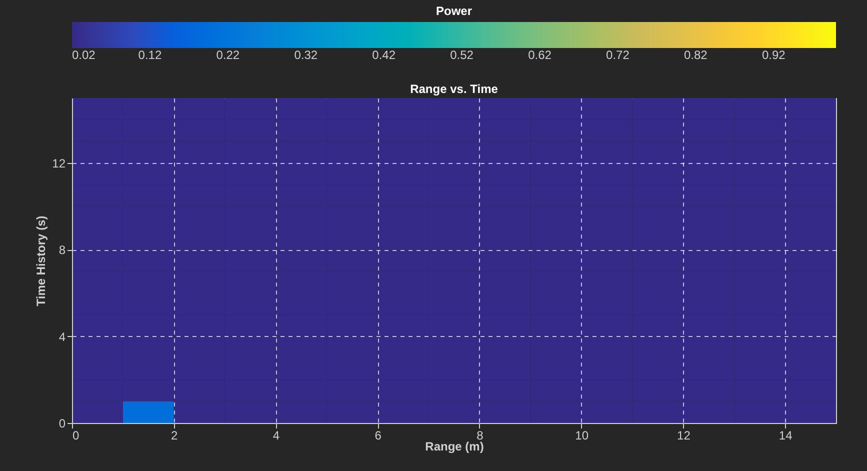 This screenshot has height=471, width=867. What do you see at coordinates (774, 55) in the screenshot?
I see `color-bar-label: 0.92` at bounding box center [774, 55].